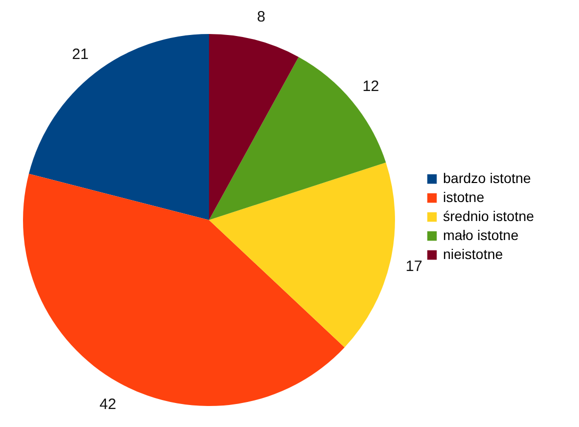 Image resolution: width=579 pixels, height=427 pixels. I want to click on legend-label: istotne, so click(463, 197).